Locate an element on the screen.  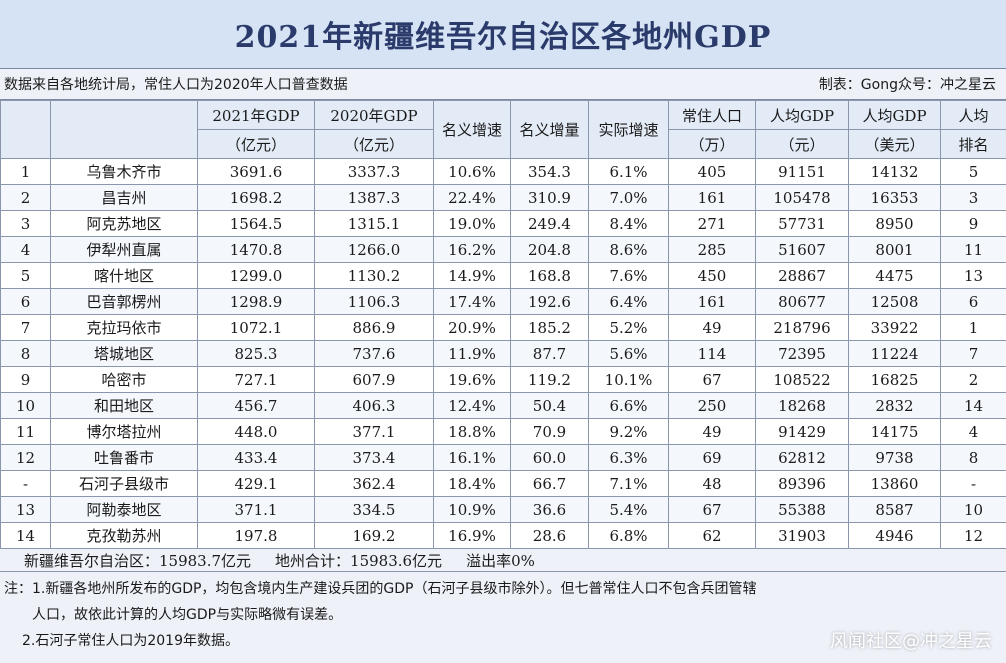
header-gdp2021-unit: （亿元） is located at coordinates (256, 144).